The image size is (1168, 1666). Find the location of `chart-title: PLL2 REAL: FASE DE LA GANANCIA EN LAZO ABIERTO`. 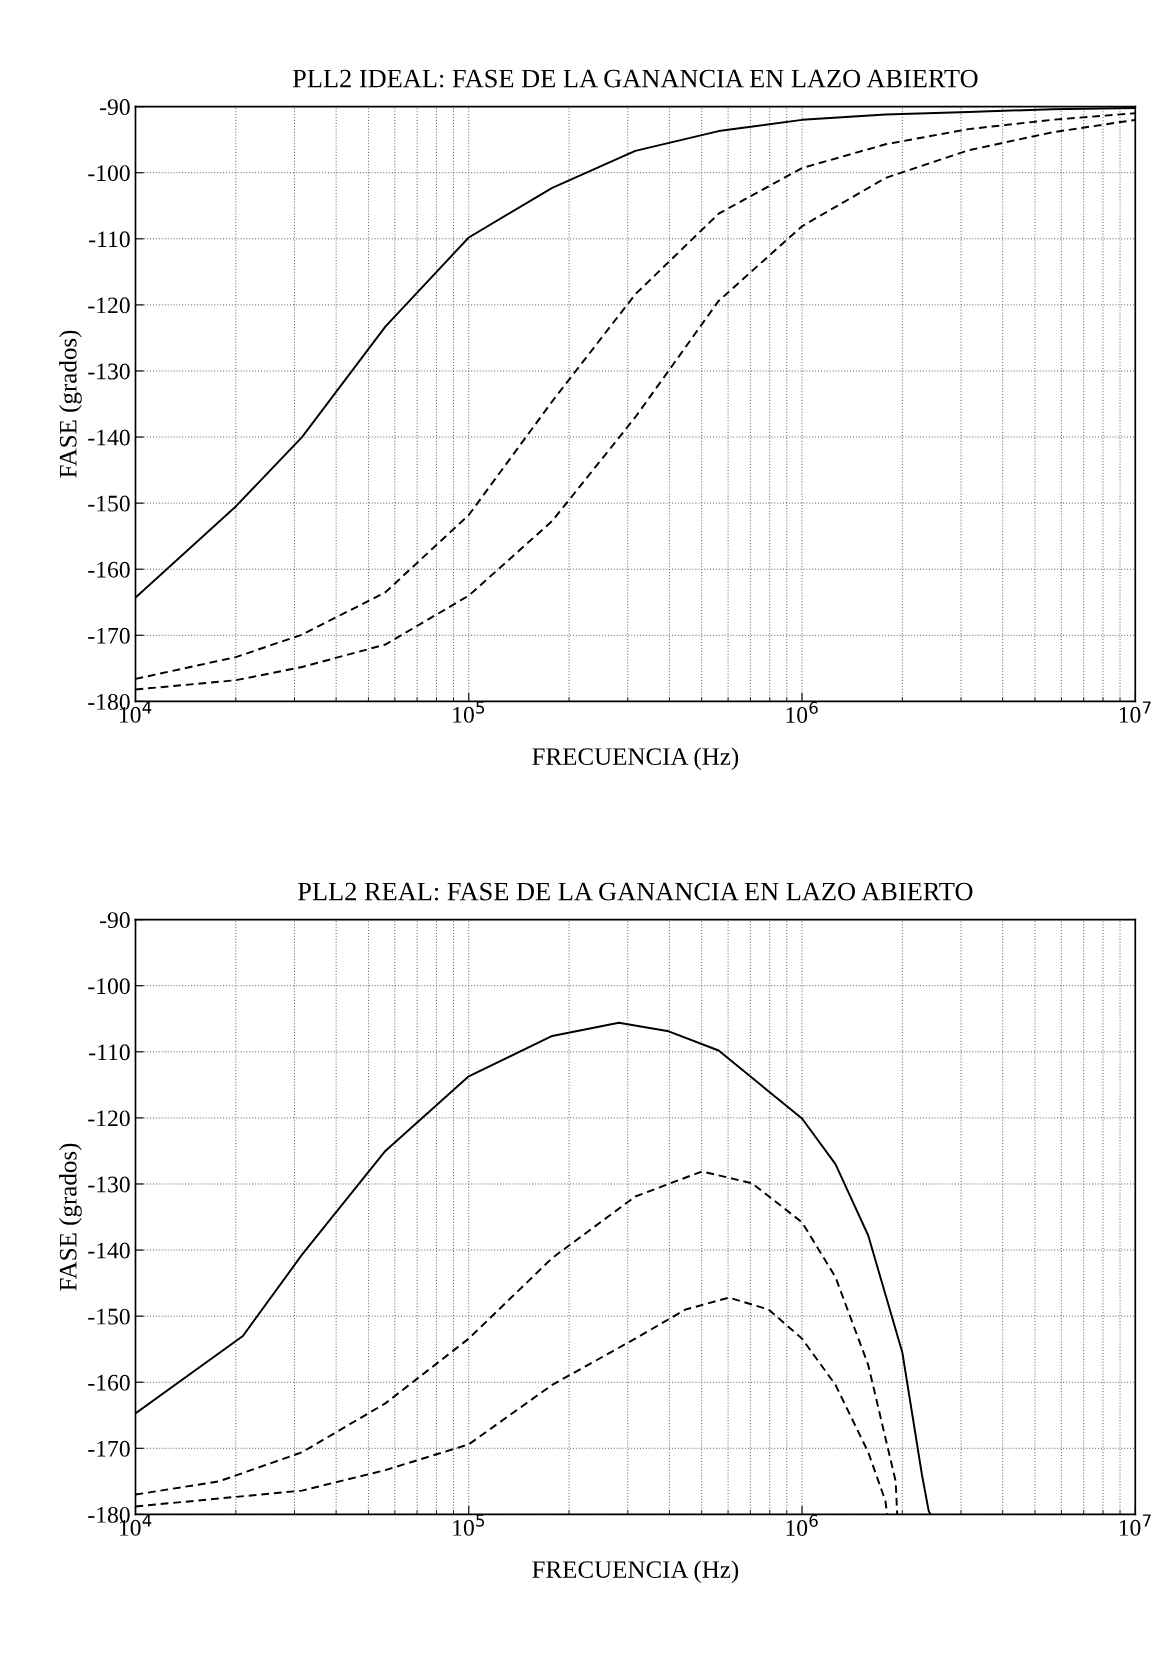

chart-title: PLL2 REAL: FASE DE LA GANANCIA EN LAZO ABIERTO is located at coordinates (635, 891).